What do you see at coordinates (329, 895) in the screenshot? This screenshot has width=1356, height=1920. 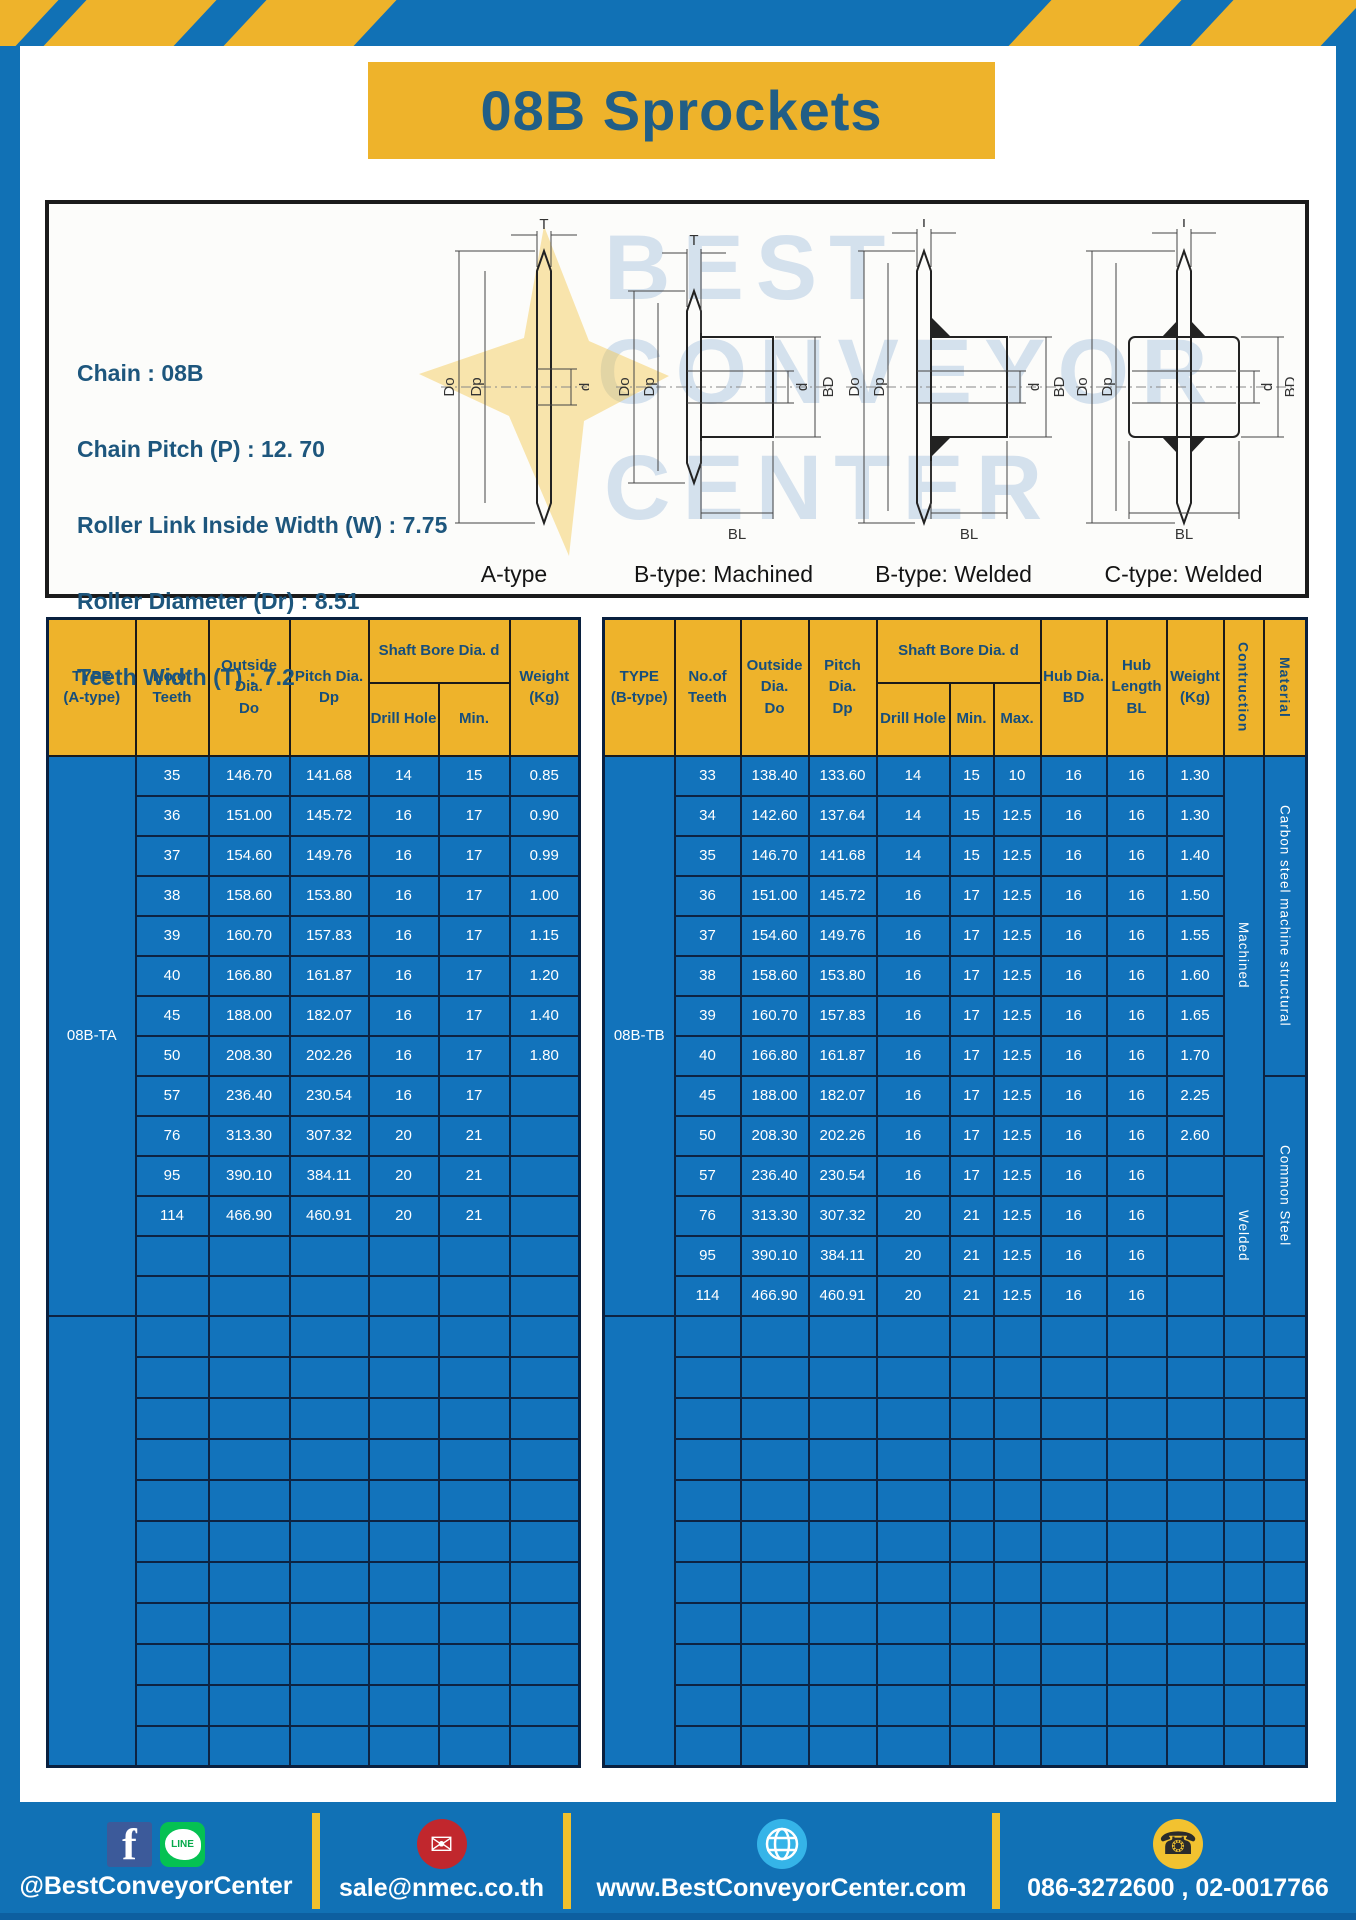 I see `cell: 153.80` at bounding box center [329, 895].